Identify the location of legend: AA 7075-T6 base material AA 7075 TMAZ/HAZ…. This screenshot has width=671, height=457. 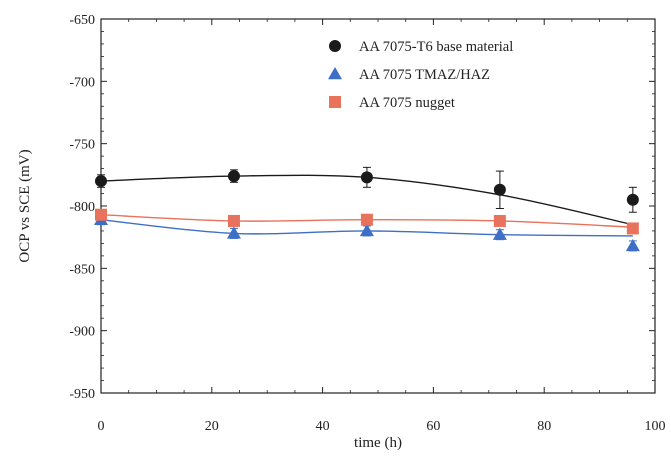
(420, 75).